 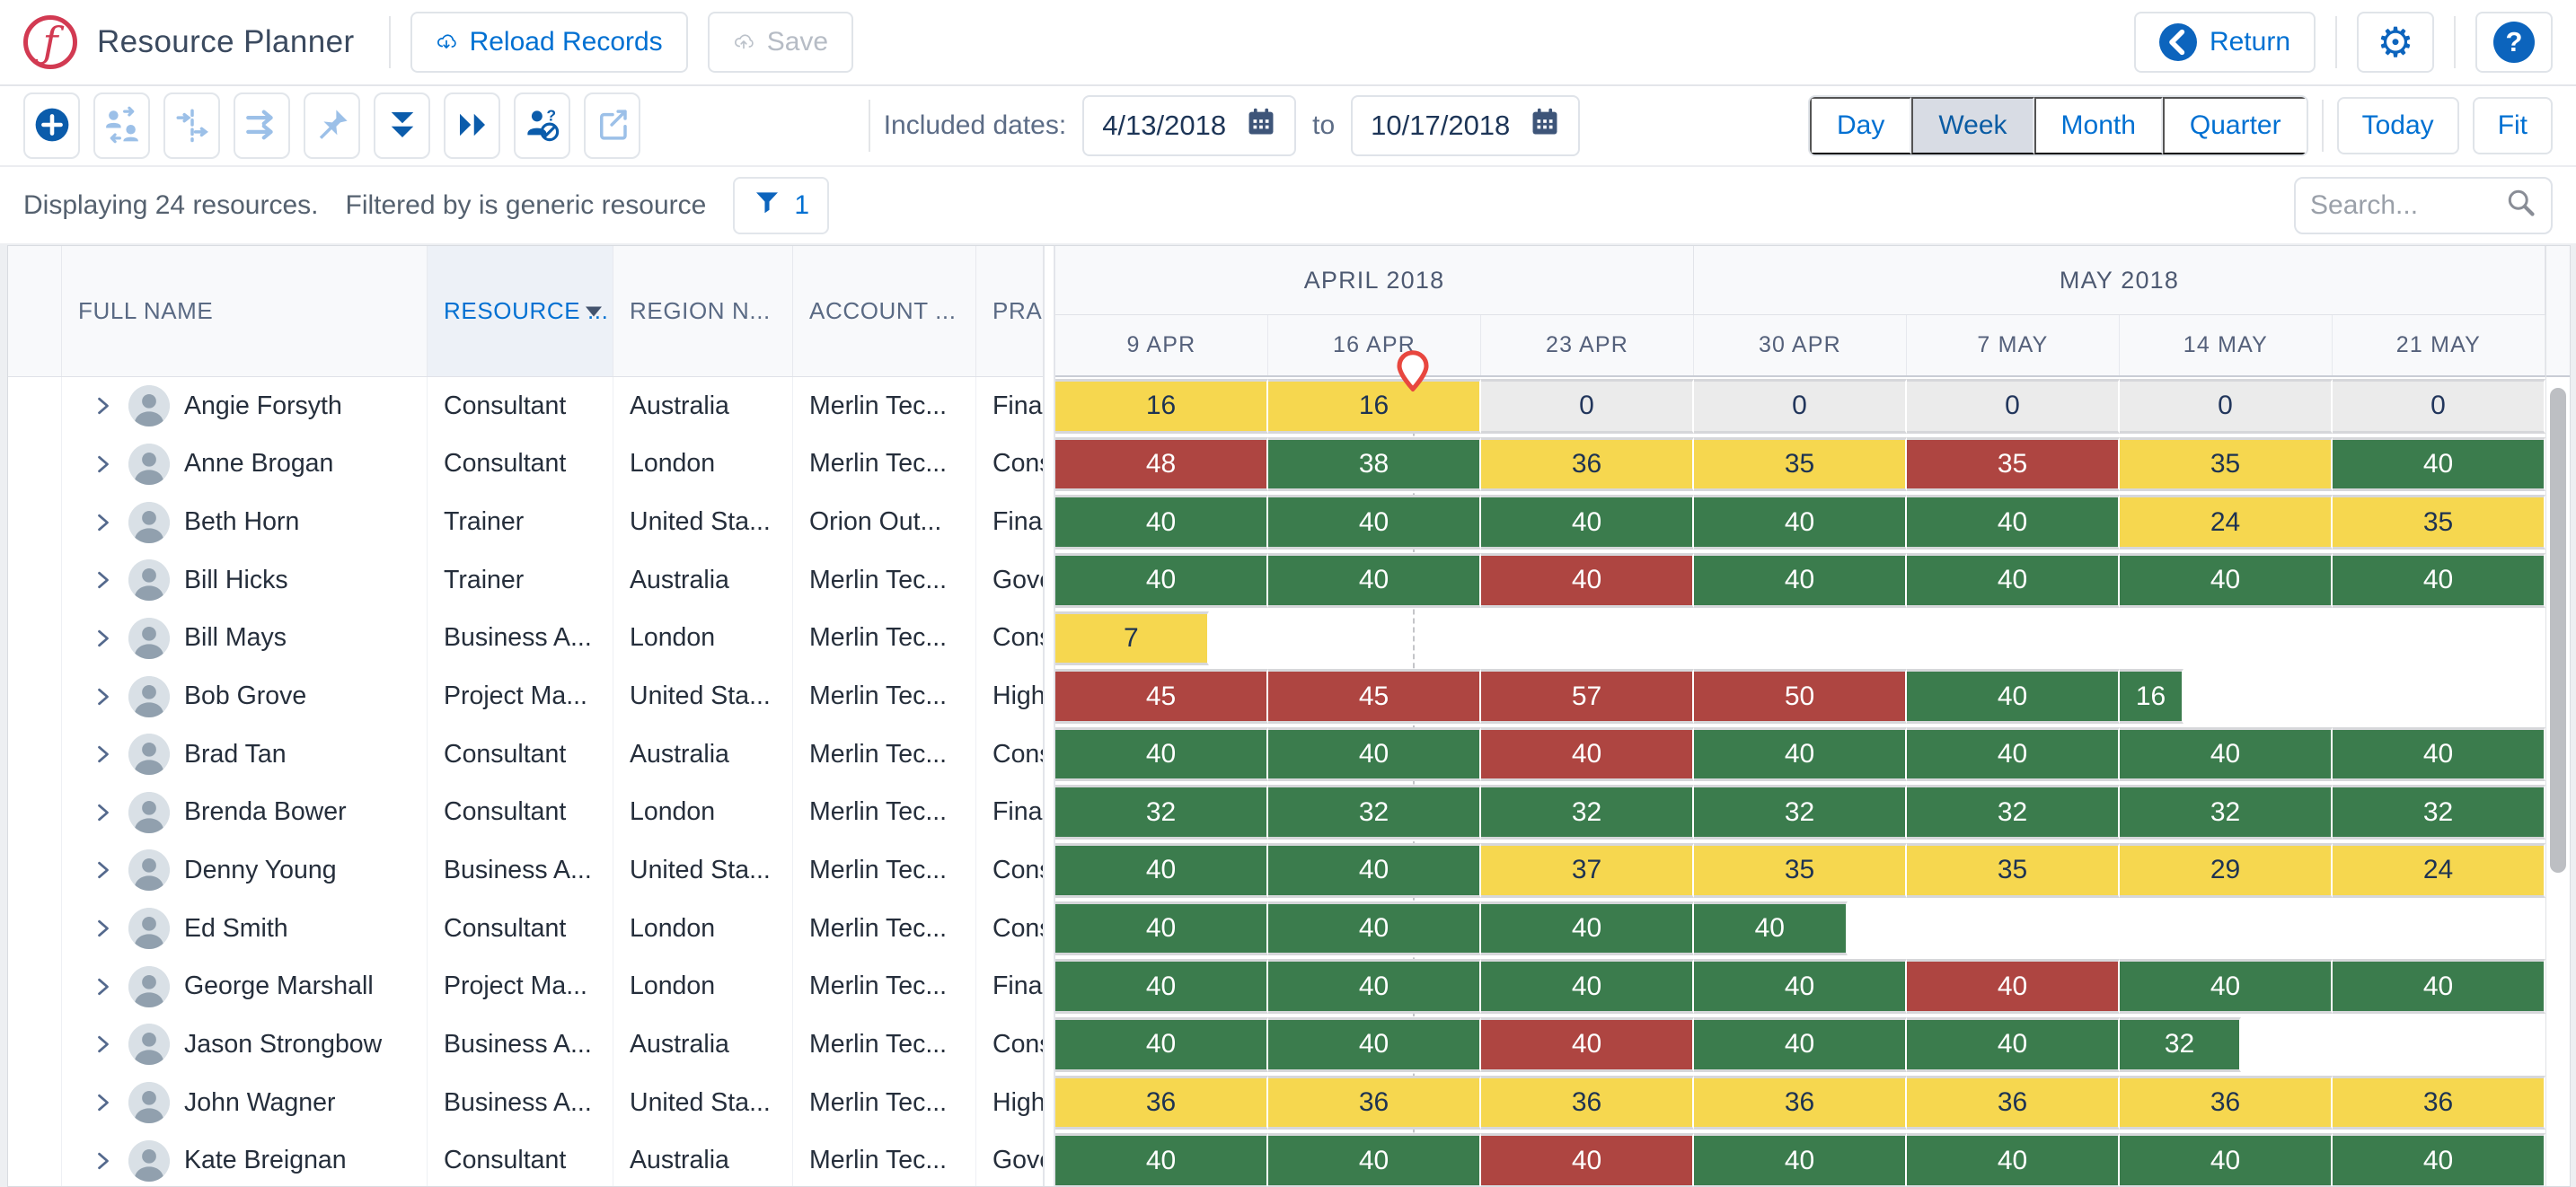 I want to click on resource-name-cell: Kate Breignan, so click(x=245, y=1158).